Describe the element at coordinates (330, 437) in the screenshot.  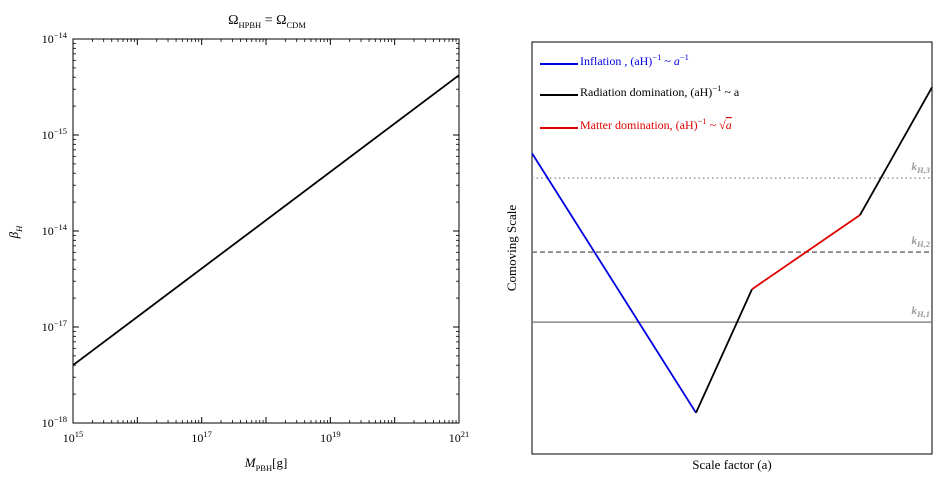
I see `left-x-tick-label: 1019` at that location.